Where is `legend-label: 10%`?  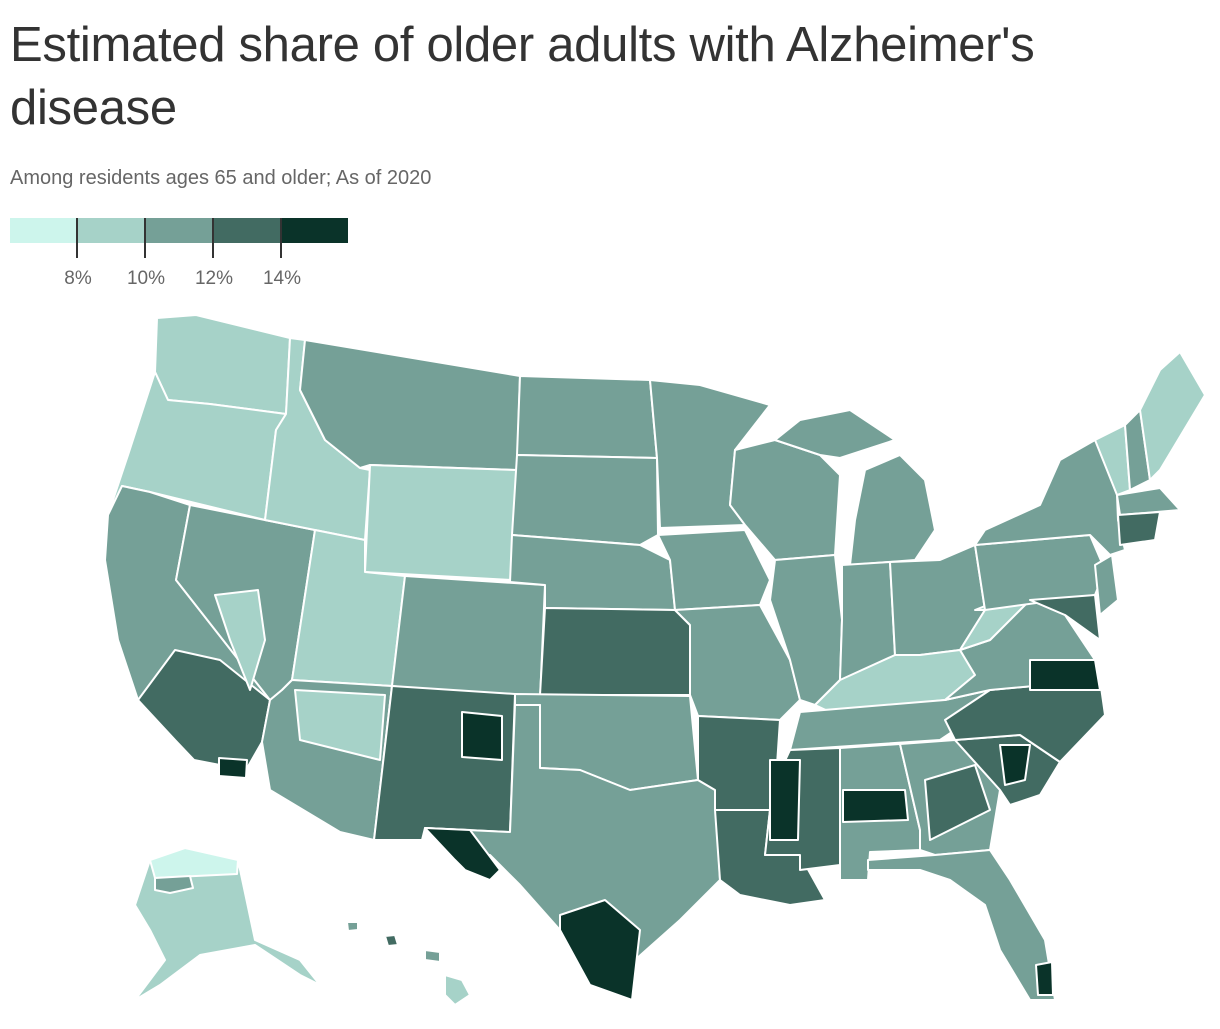 legend-label: 10% is located at coordinates (146, 278).